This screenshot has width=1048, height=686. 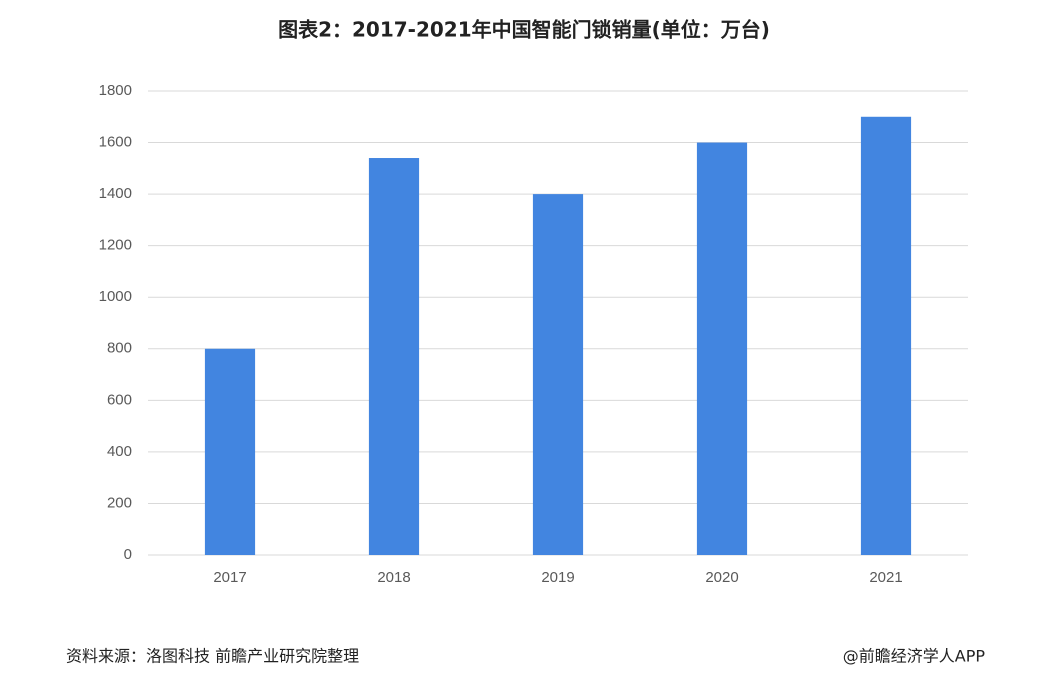 What do you see at coordinates (524, 30) in the screenshot?
I see `chart-title: 图表2：2017-2021年中国智能门锁销量(单位：万台)` at bounding box center [524, 30].